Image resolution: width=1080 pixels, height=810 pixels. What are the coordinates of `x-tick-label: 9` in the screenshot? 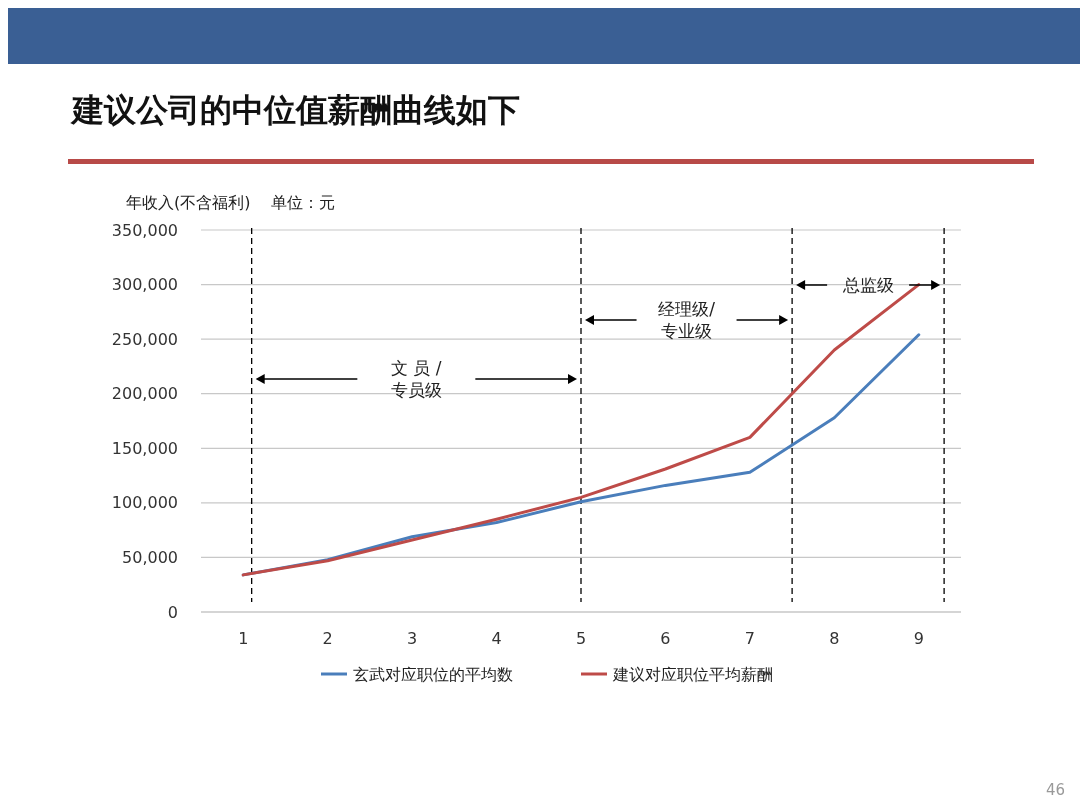 It's located at (918, 638).